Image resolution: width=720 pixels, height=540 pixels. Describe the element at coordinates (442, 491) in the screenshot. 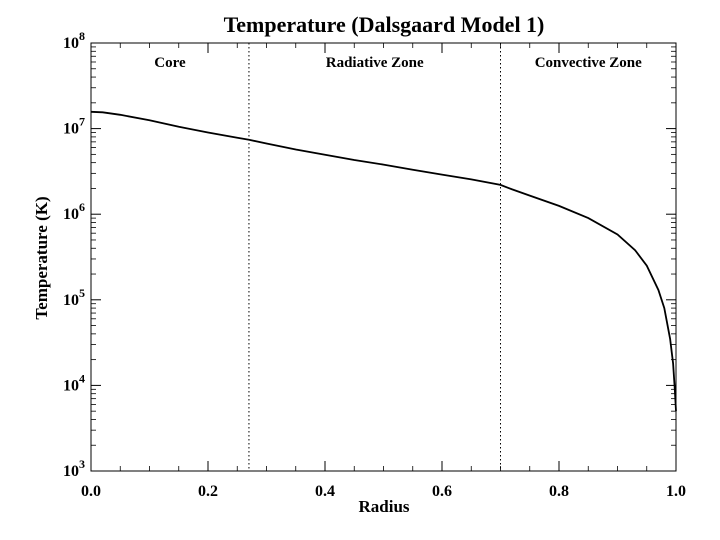

I see `x-tick-label: 0.6` at that location.